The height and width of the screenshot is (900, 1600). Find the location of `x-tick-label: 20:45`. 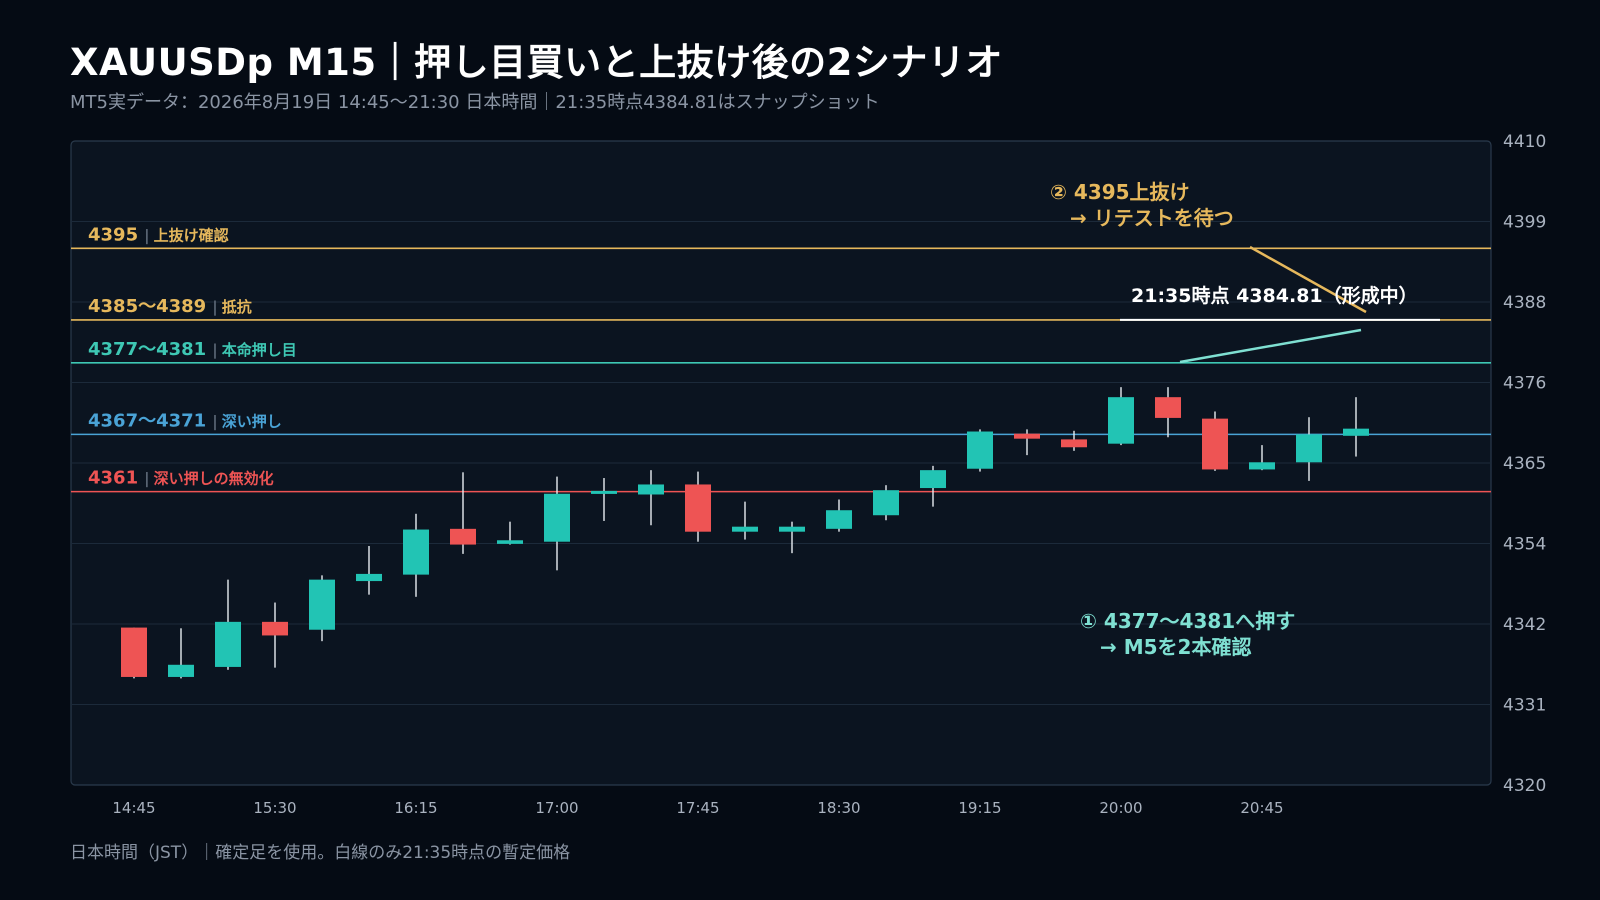

x-tick-label: 20:45 is located at coordinates (1261, 808).